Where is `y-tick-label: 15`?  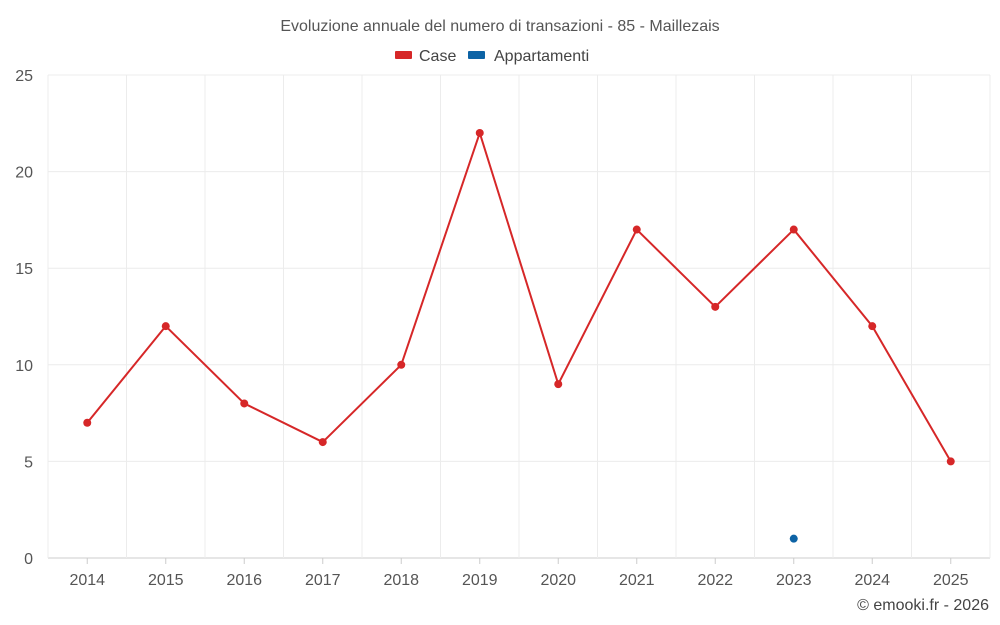
y-tick-label: 15 is located at coordinates (24, 269).